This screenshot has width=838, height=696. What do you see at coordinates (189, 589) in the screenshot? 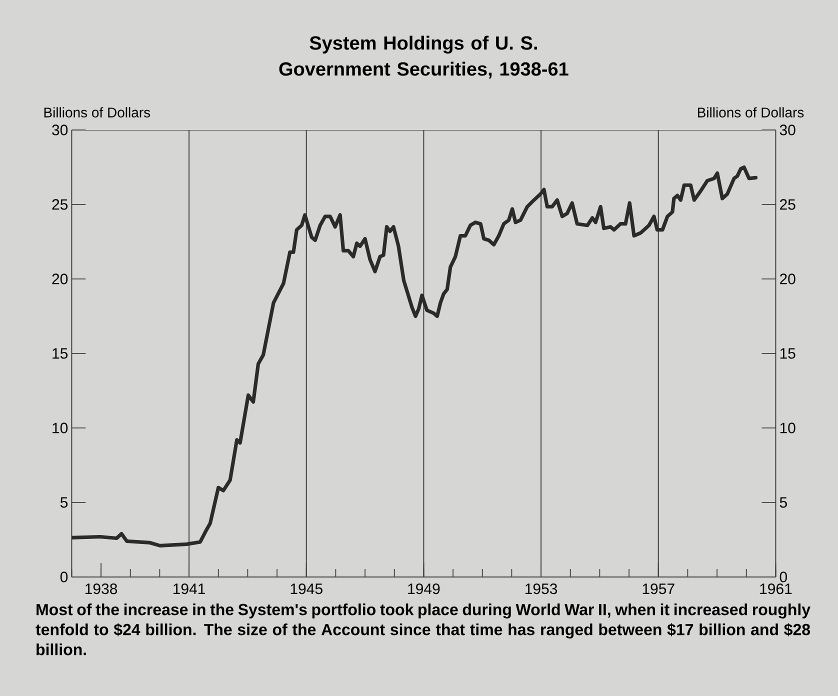
I see `x-tick-label: 1941` at bounding box center [189, 589].